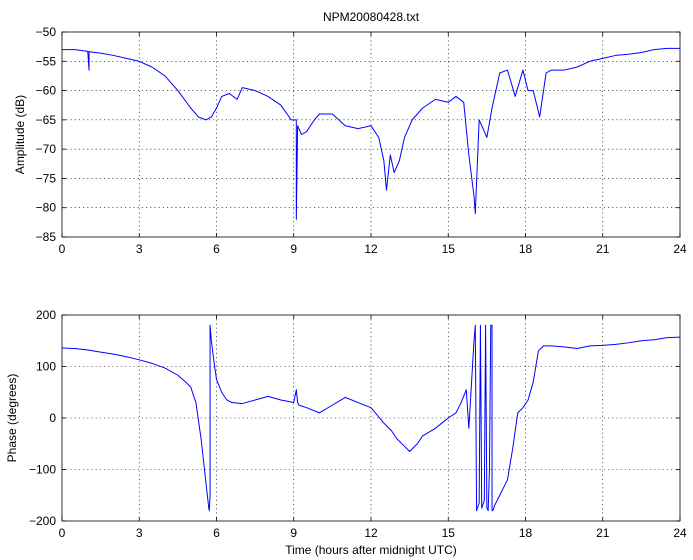 The image size is (693, 560). What do you see at coordinates (46, 32) in the screenshot?
I see `y-tick-label: −50` at bounding box center [46, 32].